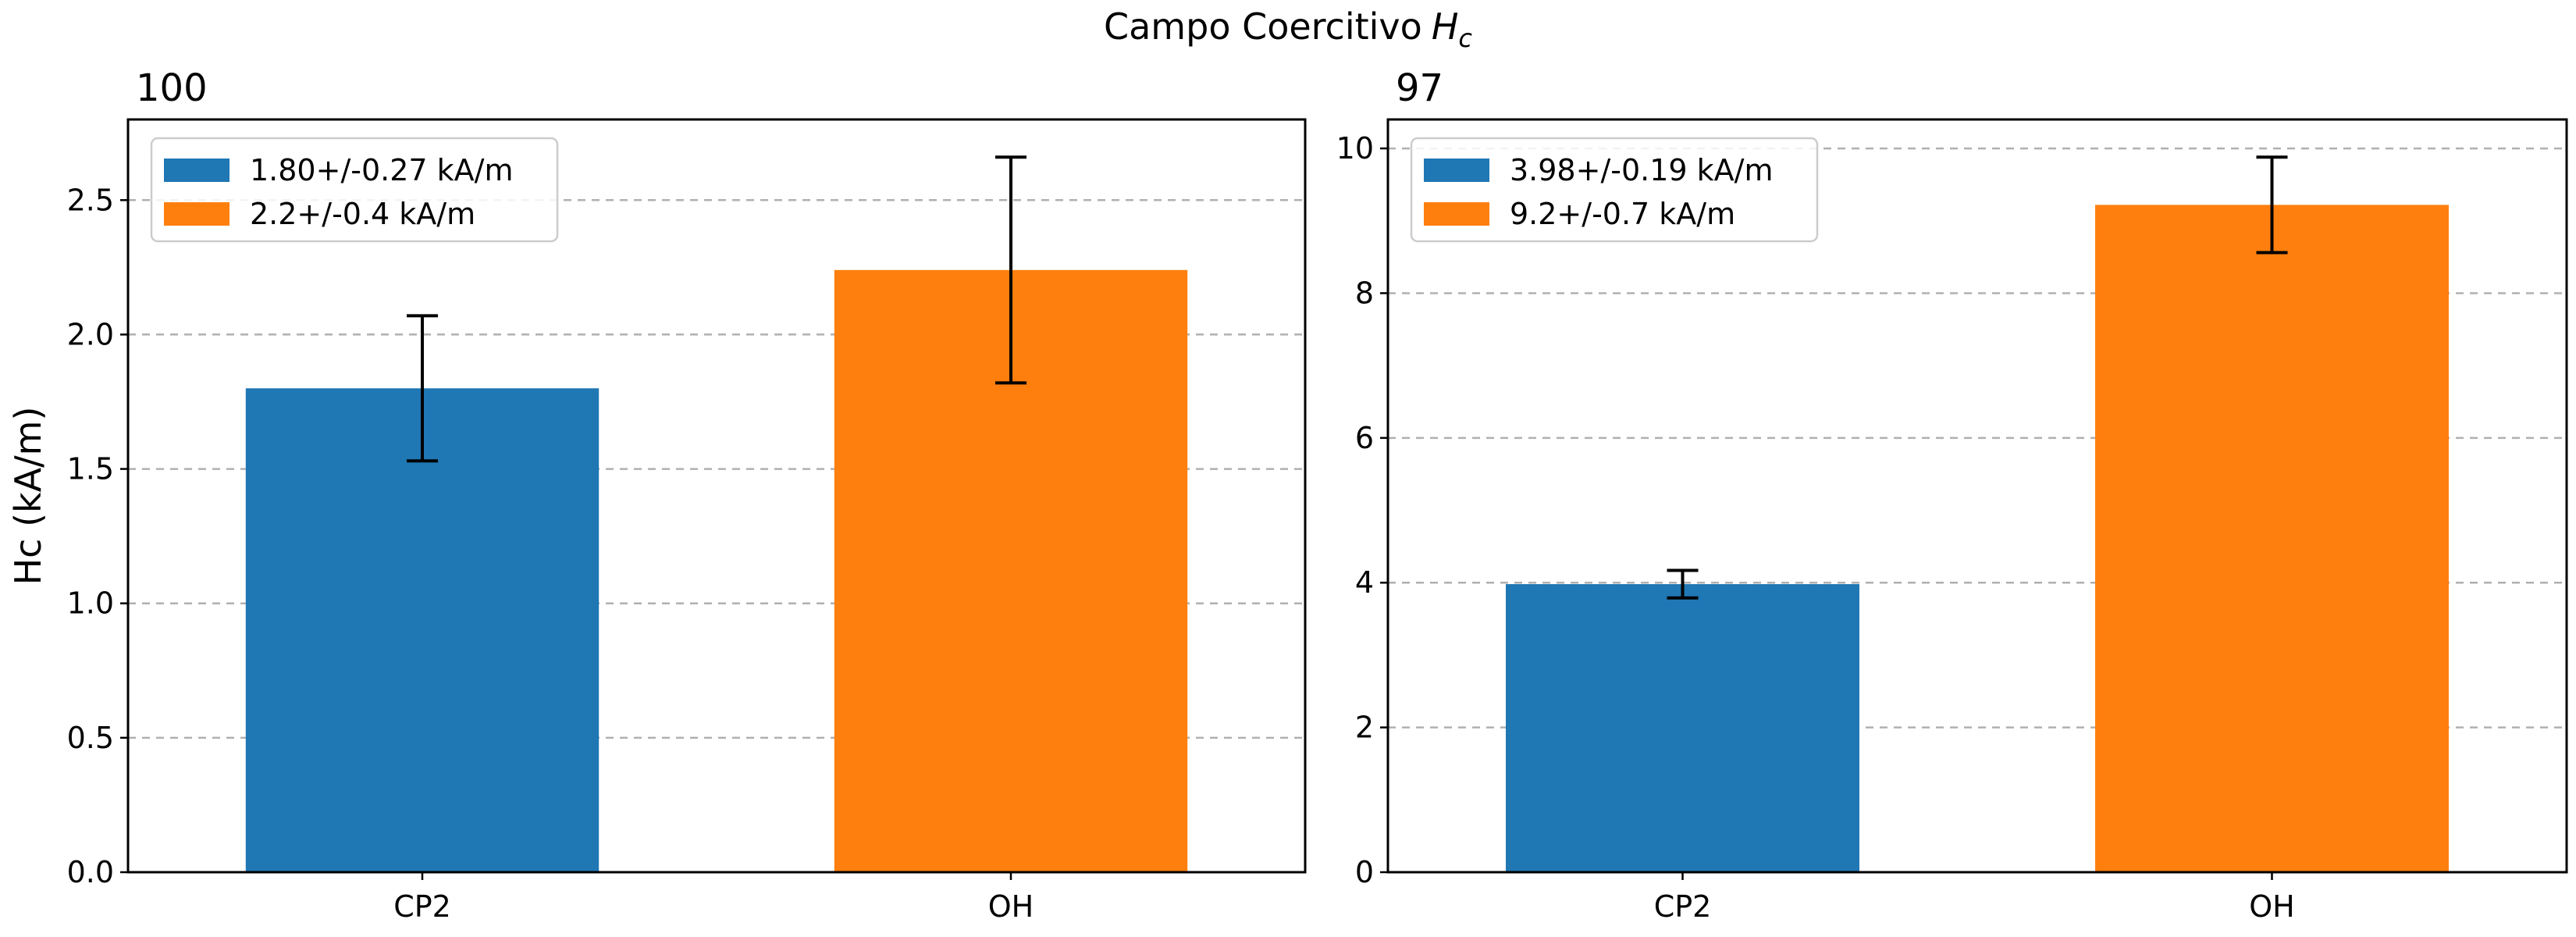  Describe the element at coordinates (1641, 170) in the screenshot. I see `legend-label: 3.98+/-0.19 kA/m` at that location.